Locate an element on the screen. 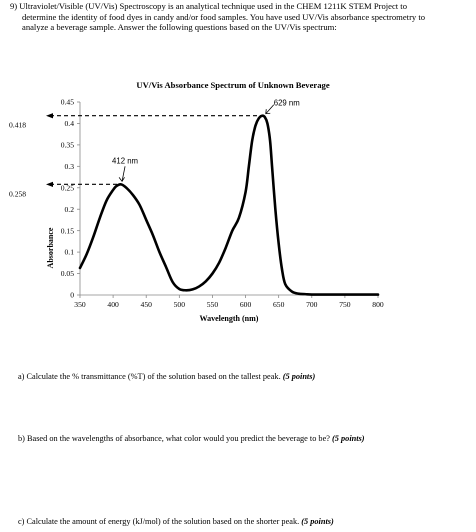 Image resolution: width=476 pixels, height=532 pixels. x-axis: 350 400 450 500 550 600 650 700 750 800 is located at coordinates (229, 301).